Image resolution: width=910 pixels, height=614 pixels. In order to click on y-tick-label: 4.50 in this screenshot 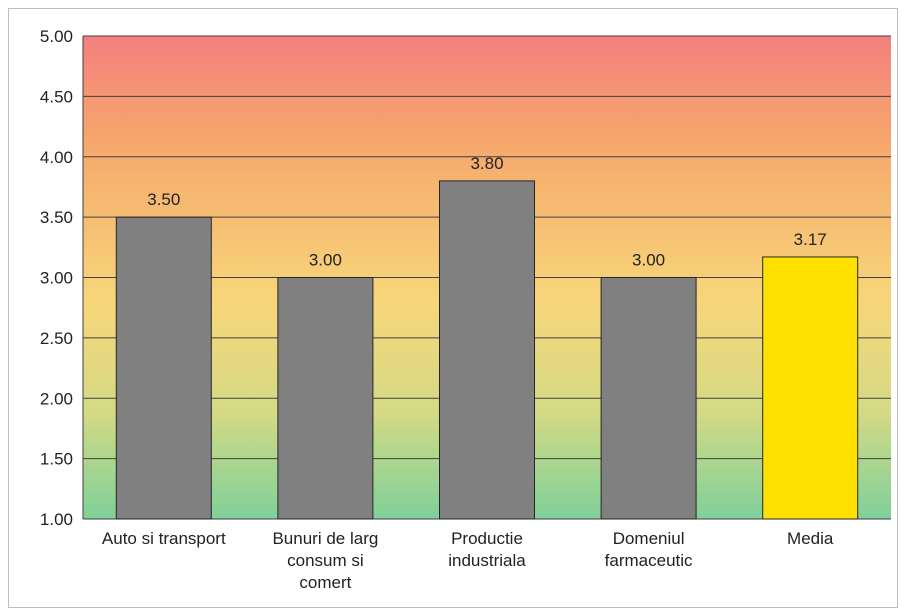, I will do `click(56, 96)`.